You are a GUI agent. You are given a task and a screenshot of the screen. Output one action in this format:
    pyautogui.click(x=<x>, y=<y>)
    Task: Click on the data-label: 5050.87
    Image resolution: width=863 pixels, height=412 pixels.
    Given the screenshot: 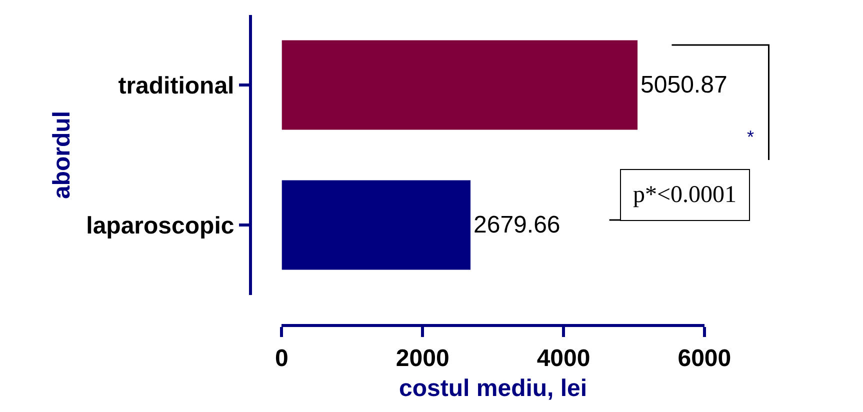 What is the action you would take?
    pyautogui.click(x=684, y=85)
    